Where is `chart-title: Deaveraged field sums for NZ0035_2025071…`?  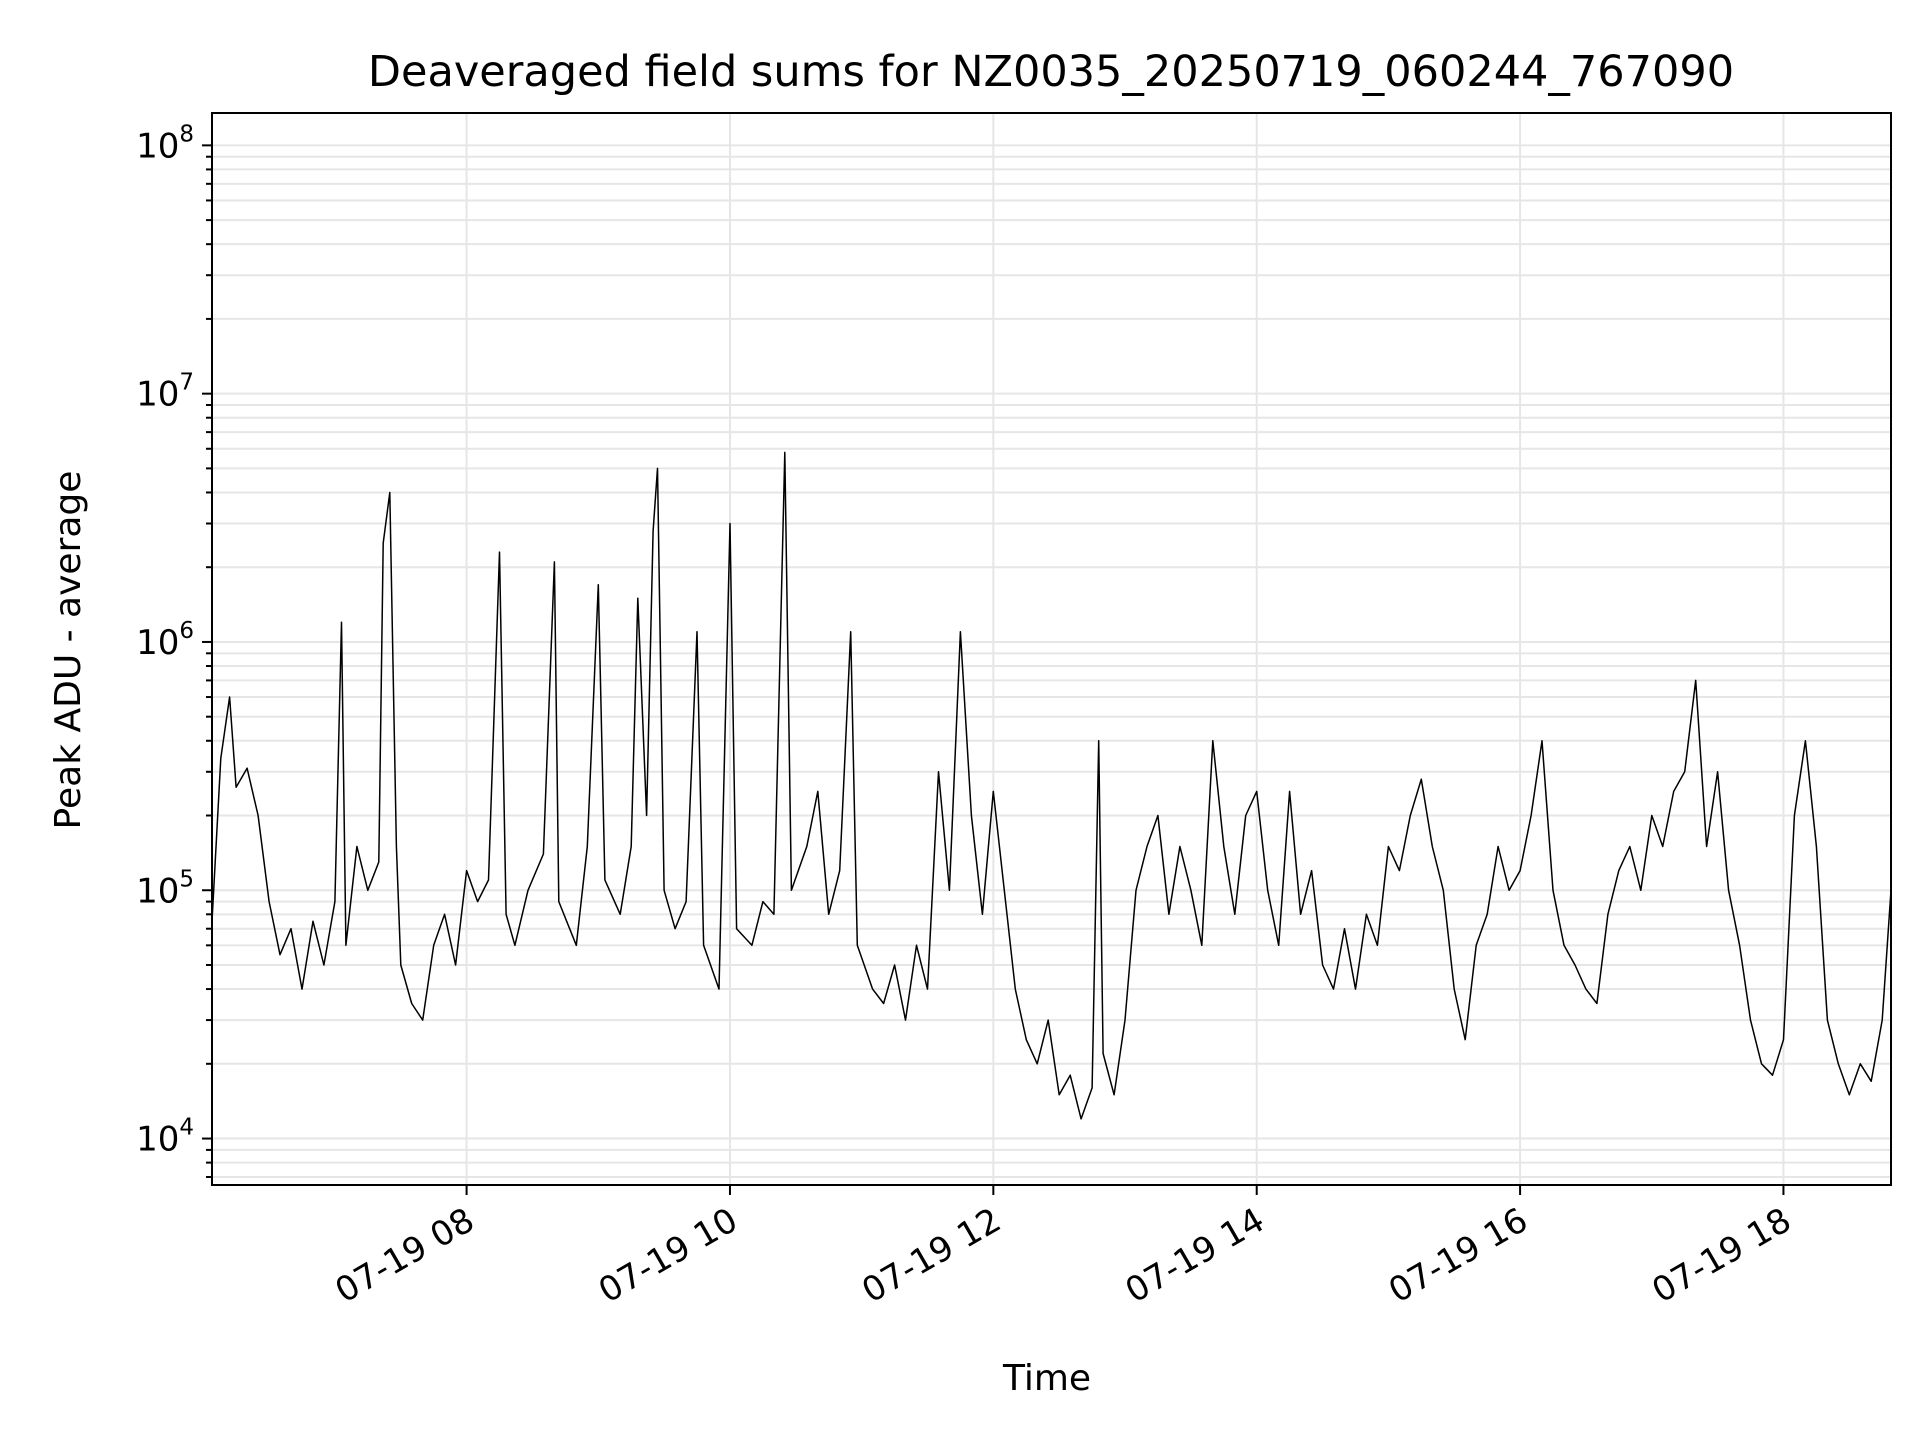
chart-title: Deaveraged field sums for NZ0035_2025071… is located at coordinates (1051, 72).